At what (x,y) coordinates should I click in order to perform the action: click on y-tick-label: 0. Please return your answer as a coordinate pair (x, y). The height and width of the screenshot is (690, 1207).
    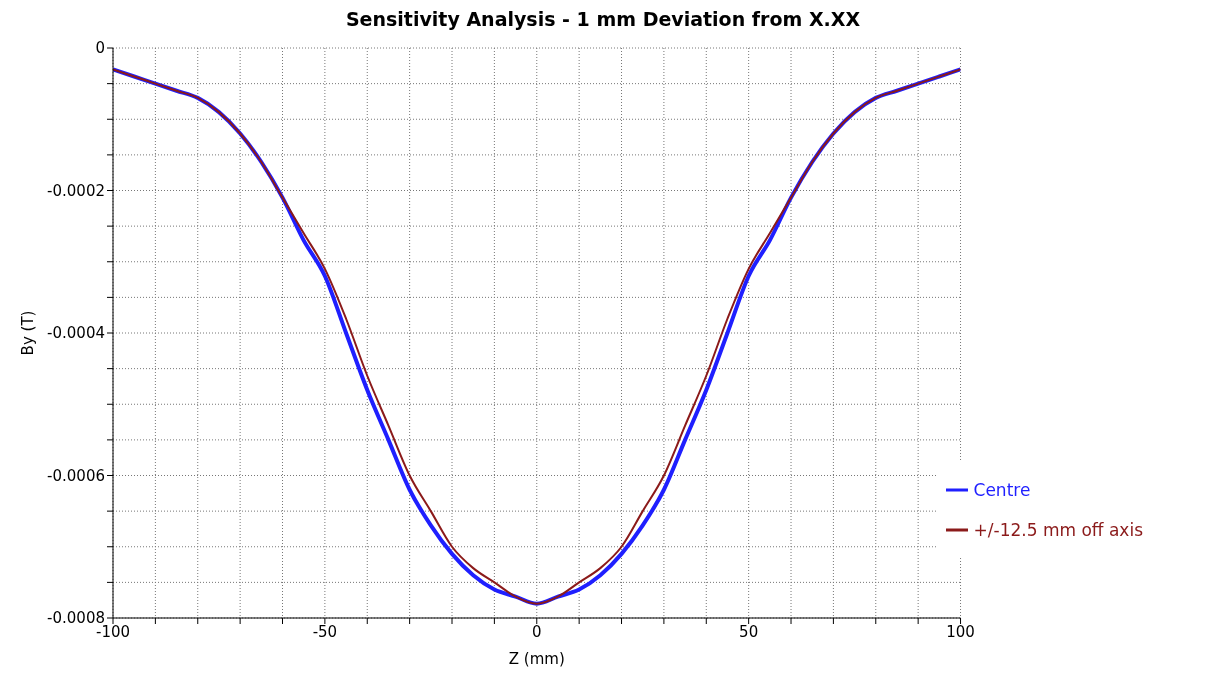
    Looking at the image, I should click on (100, 48).